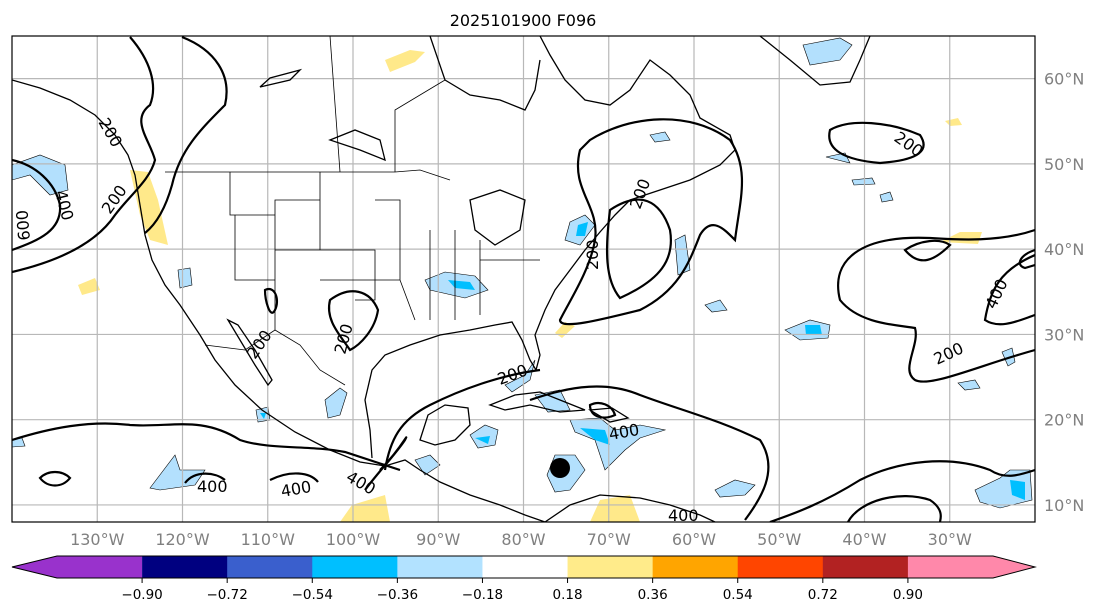 Image resolution: width=1105 pixels, height=615 pixels. Describe the element at coordinates (523, 20) in the screenshot. I see `figure-title: 2025101900 F096` at that location.